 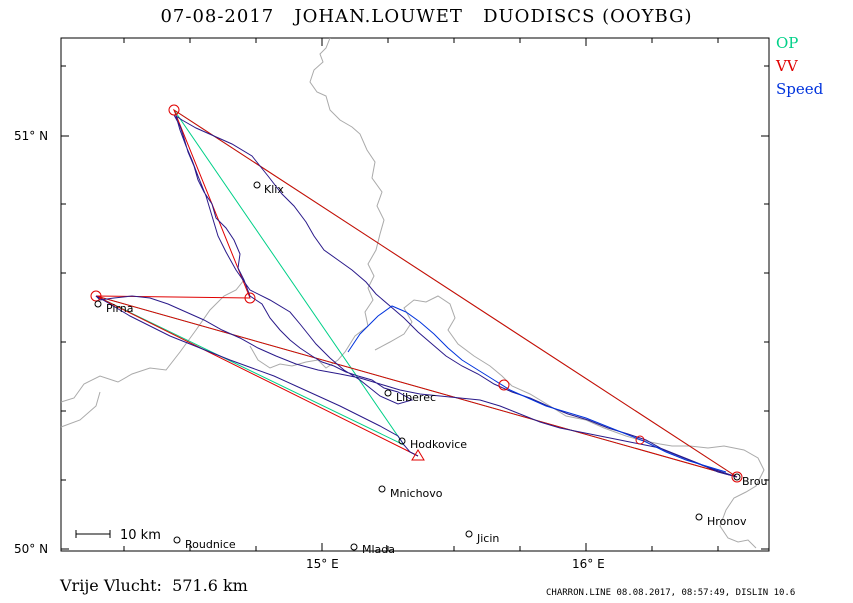 I want to click on map-title: 07-08-2017 JOHAN.LOUWET DUODISCS (OOYBG), so click(x=426, y=16).